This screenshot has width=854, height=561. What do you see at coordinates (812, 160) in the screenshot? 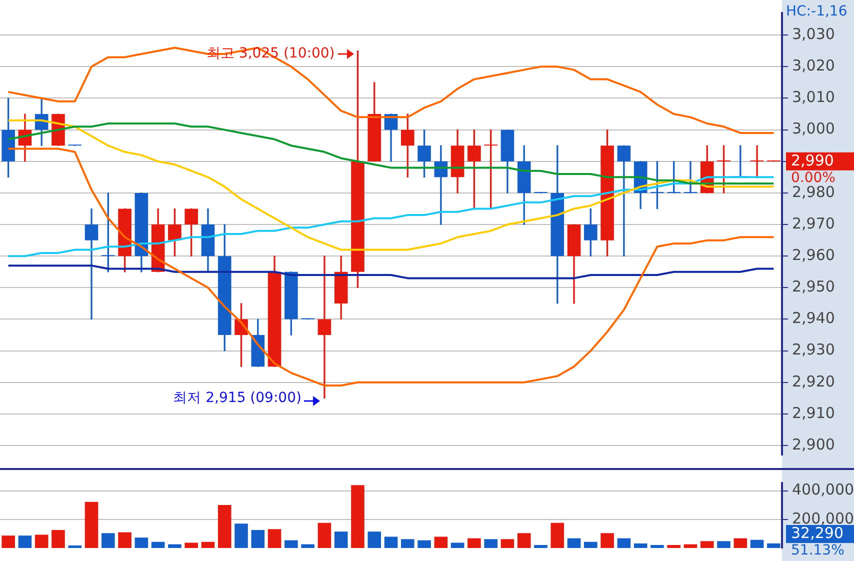
I see `y-tick-label: 2,990` at bounding box center [812, 160].